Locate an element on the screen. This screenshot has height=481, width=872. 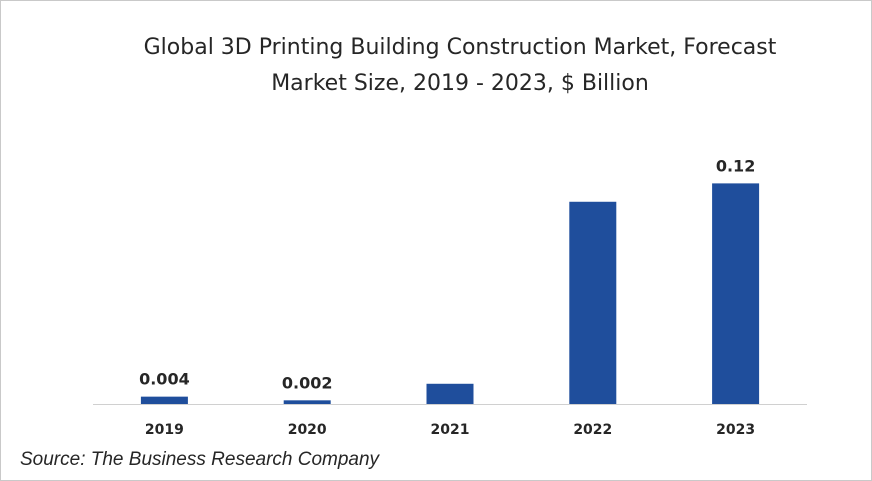
bar-2019 is located at coordinates (164, 400).